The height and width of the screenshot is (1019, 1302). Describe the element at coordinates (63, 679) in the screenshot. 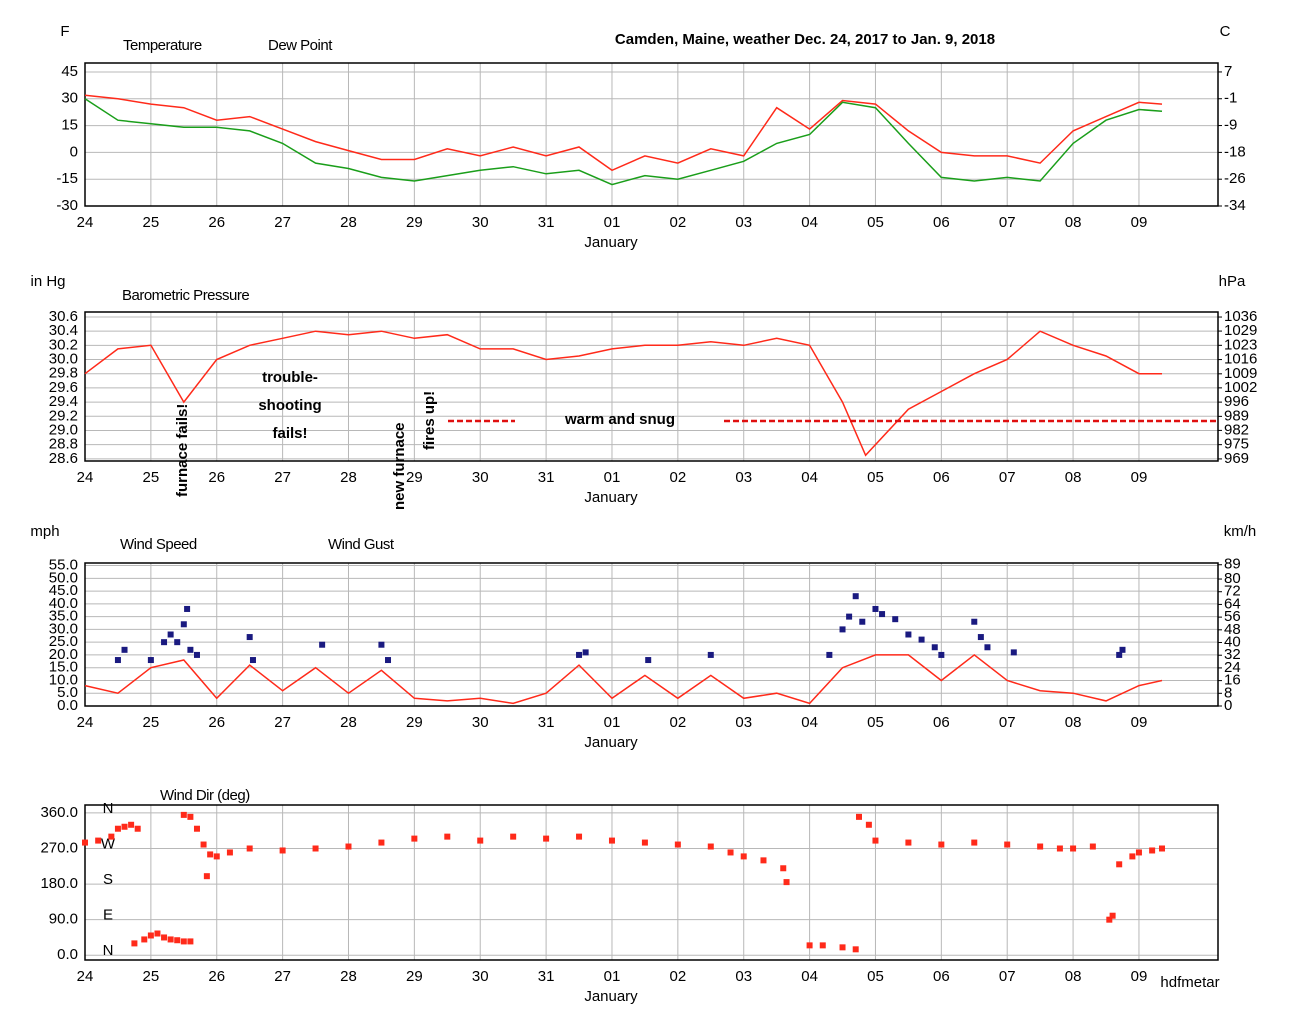

I see `y-tick-label: 10.0` at that location.